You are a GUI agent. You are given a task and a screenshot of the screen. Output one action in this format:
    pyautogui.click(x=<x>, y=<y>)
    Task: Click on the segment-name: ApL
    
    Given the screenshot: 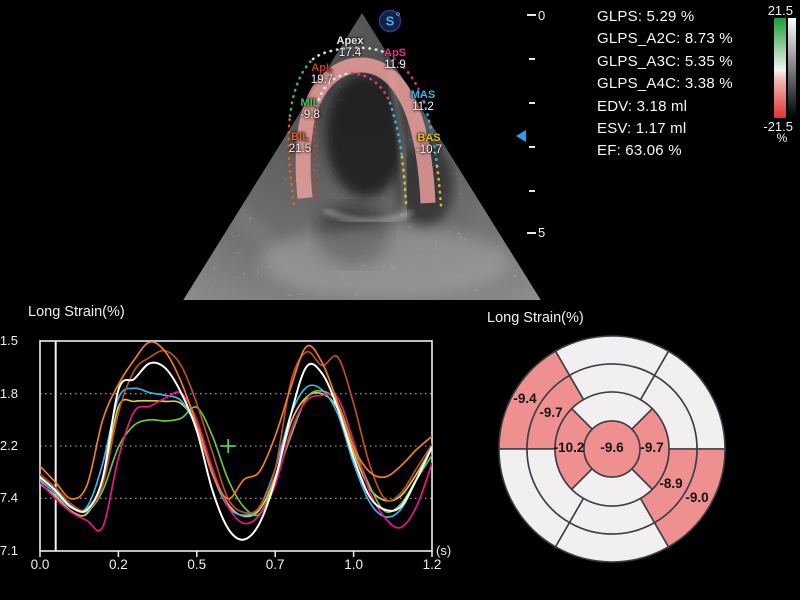 What is the action you would take?
    pyautogui.click(x=322, y=68)
    